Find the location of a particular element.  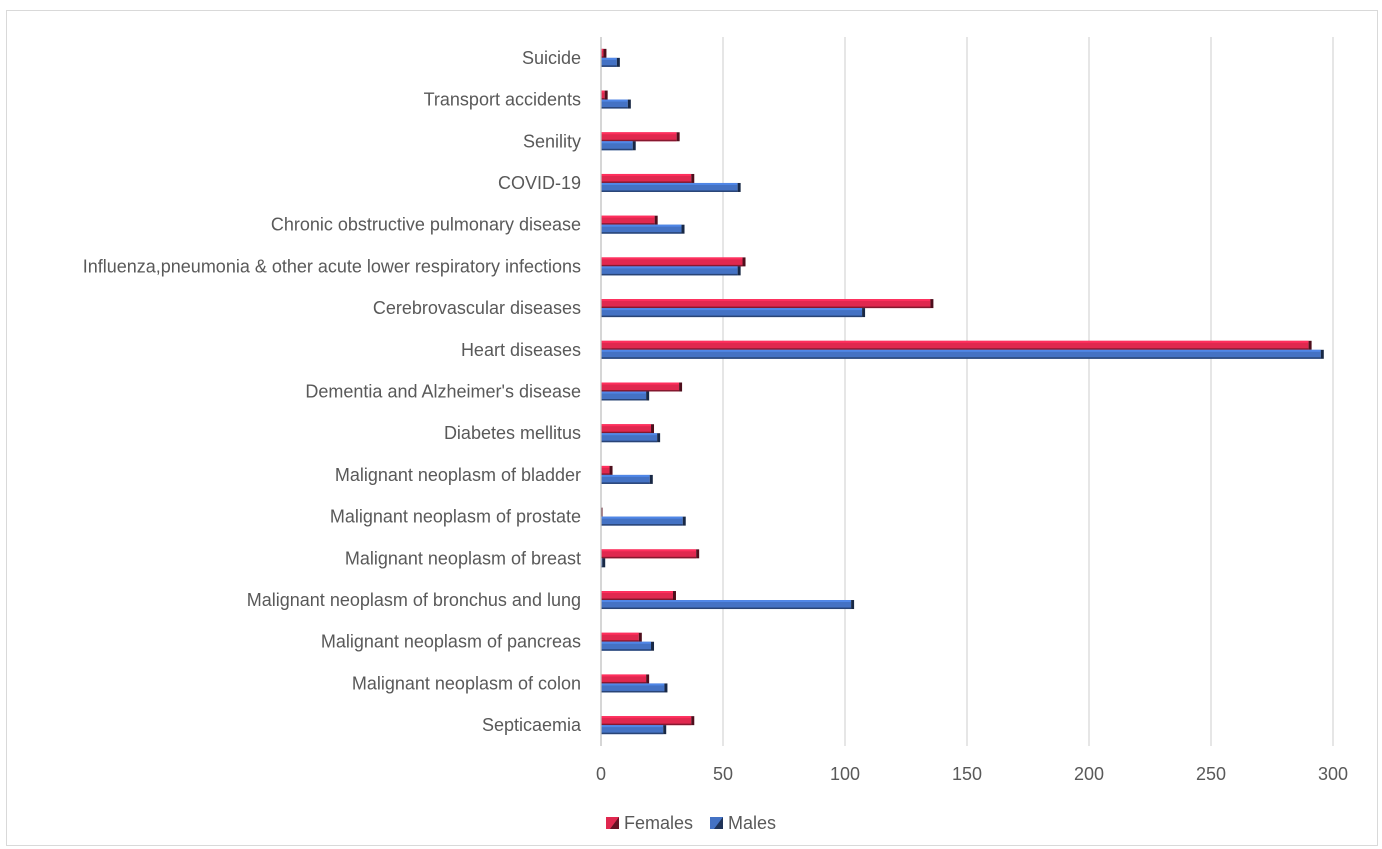

x-tick-label: 50 is located at coordinates (723, 774).